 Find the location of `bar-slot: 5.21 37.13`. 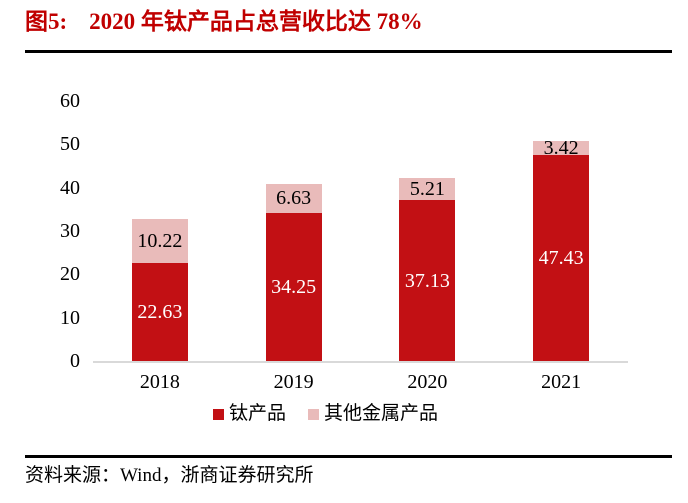

bar-slot: 5.21 37.13 is located at coordinates (428, 231).